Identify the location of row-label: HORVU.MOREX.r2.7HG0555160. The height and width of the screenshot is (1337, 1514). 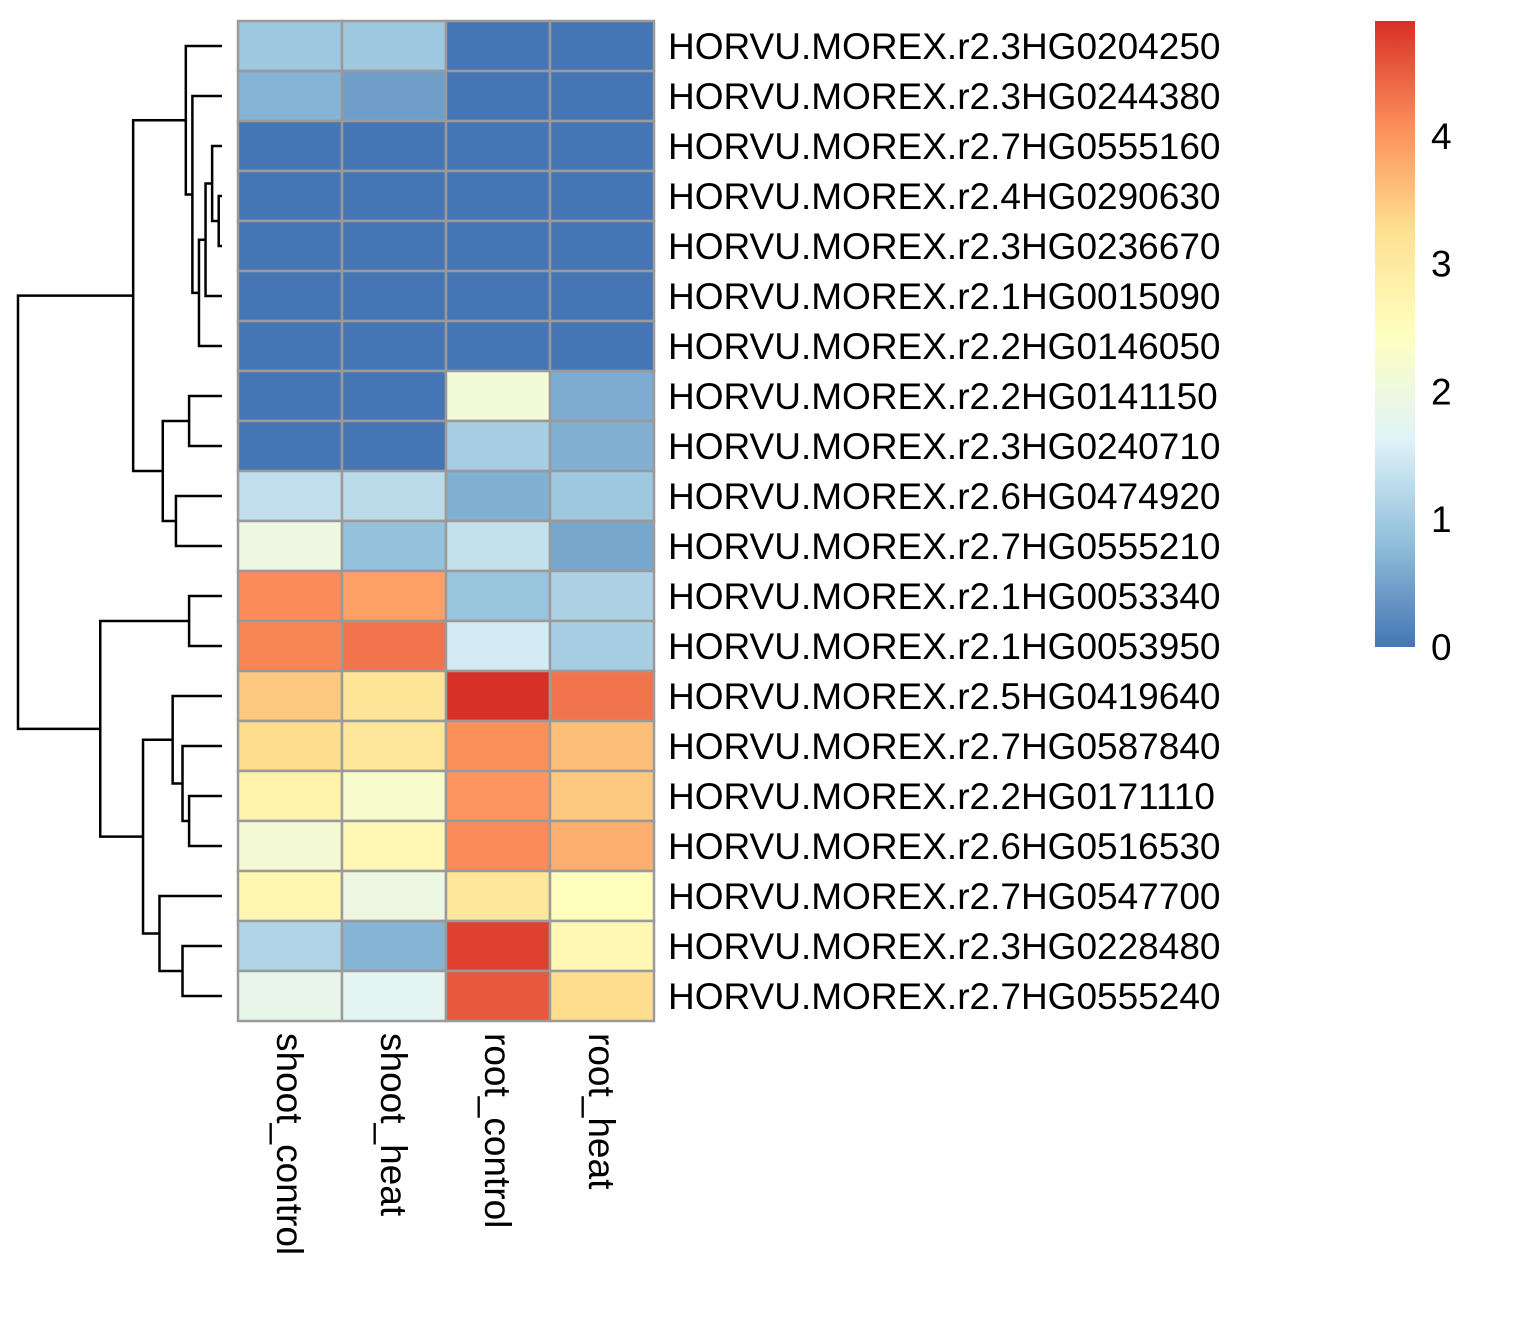
(944, 146).